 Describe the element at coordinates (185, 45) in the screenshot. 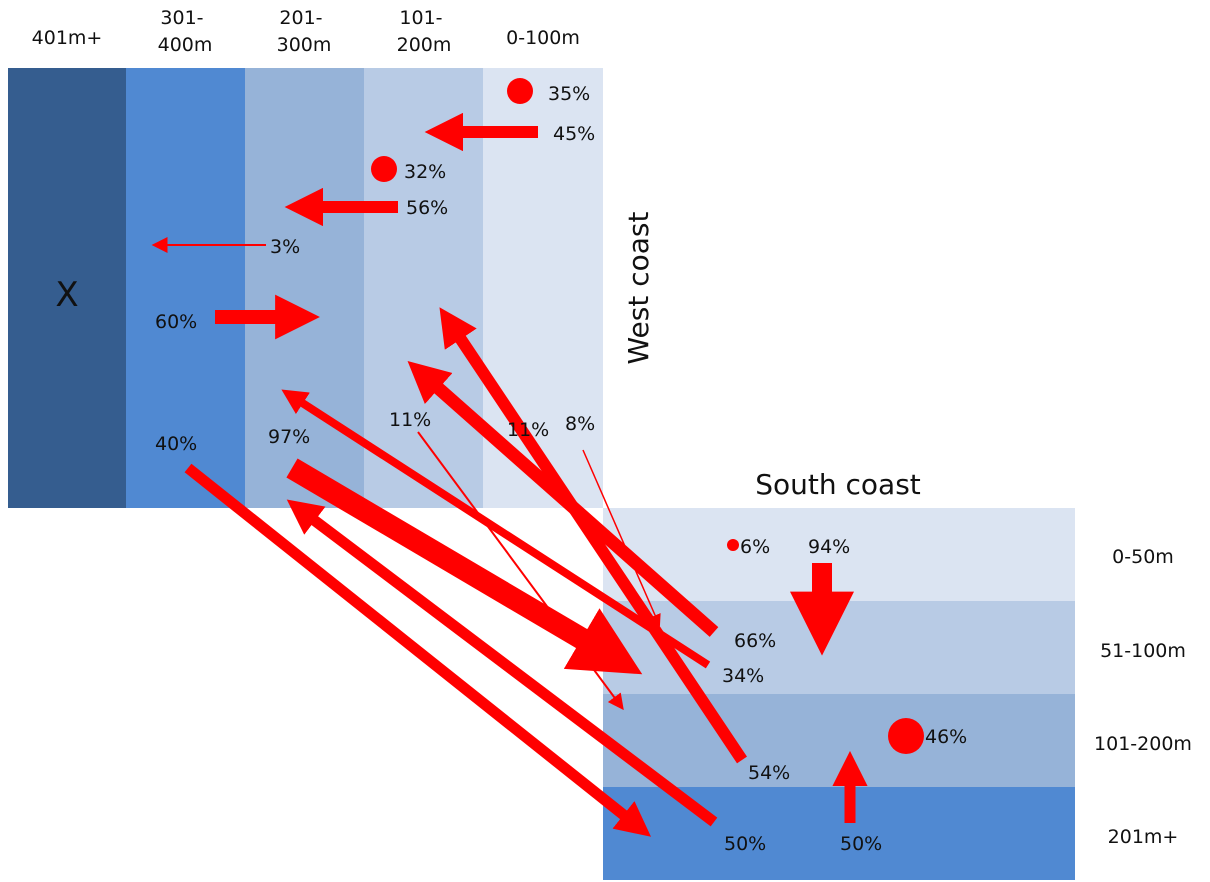

I see `west-band-label-2-line2: 400m` at that location.